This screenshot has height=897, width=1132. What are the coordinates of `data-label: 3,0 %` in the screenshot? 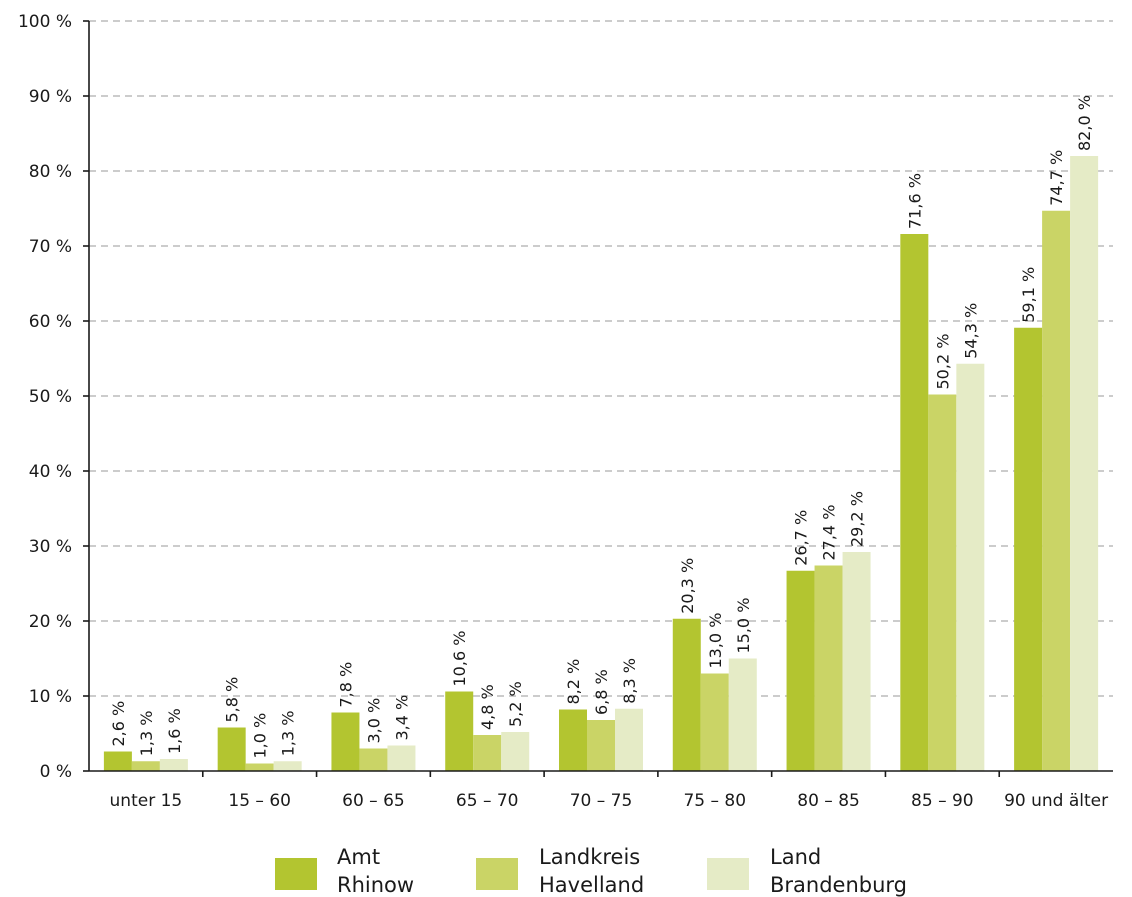 It's located at (373, 721).